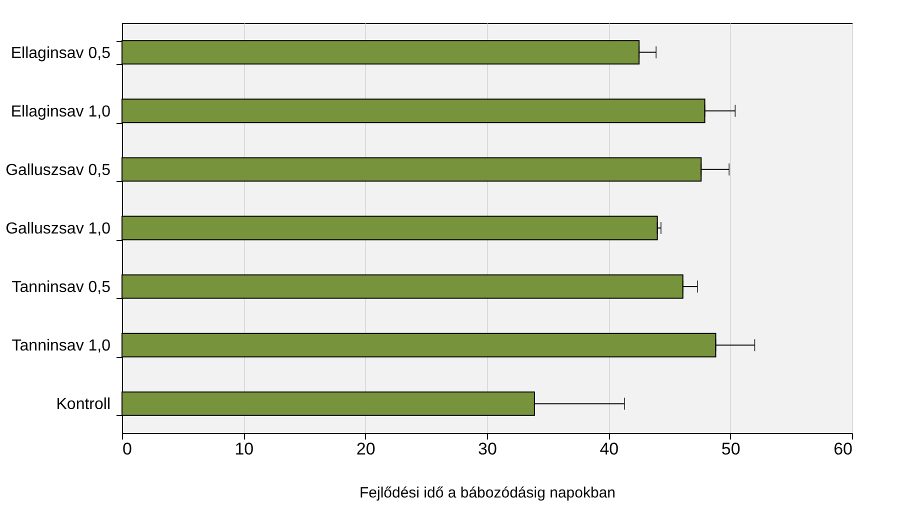 Image resolution: width=908 pixels, height=509 pixels. I want to click on x-tick-label: 50, so click(730, 449).